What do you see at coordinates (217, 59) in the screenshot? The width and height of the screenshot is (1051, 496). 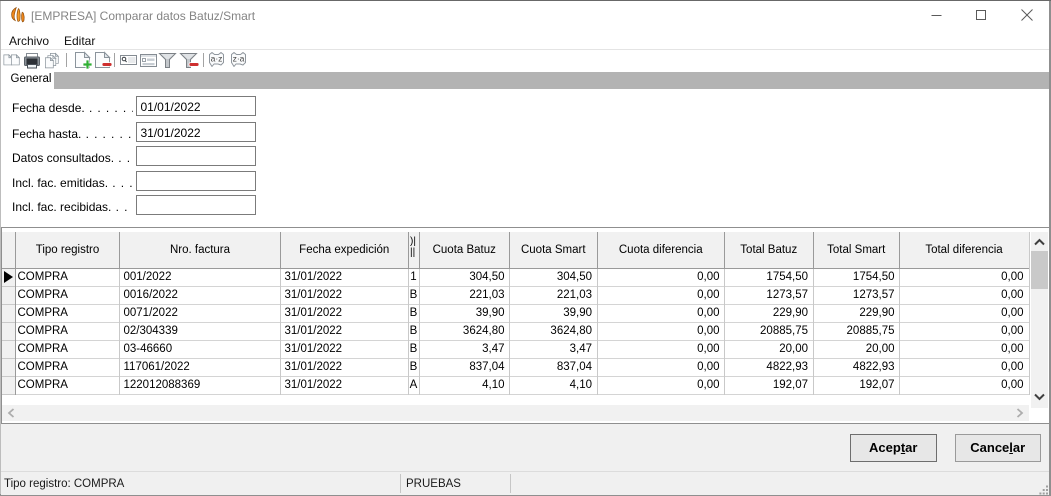 I see `svg-text: a·z` at bounding box center [217, 59].